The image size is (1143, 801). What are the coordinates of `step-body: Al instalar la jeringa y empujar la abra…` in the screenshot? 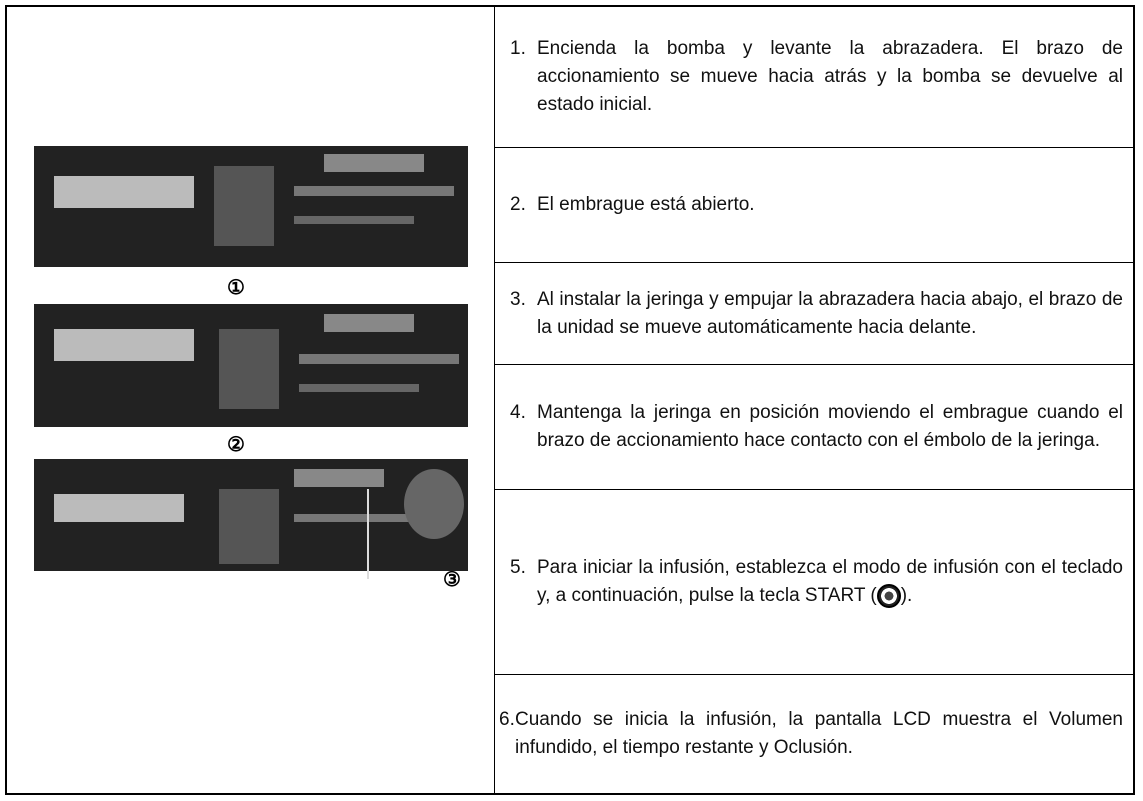 It's located at (830, 313).